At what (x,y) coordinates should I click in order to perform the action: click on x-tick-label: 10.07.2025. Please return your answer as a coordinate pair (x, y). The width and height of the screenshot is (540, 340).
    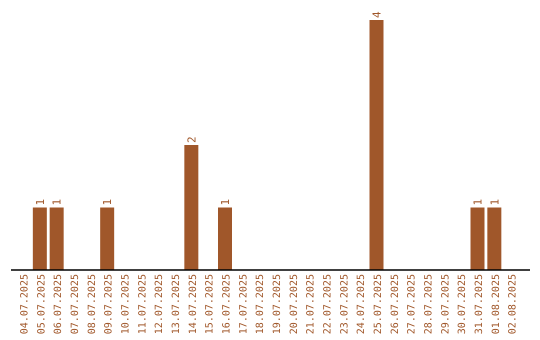
    Looking at the image, I should click on (126, 304).